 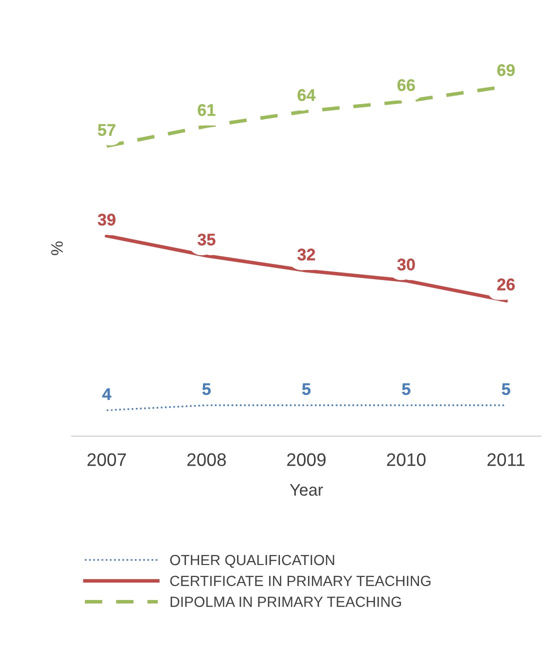 What do you see at coordinates (285, 601) in the screenshot?
I see `legend-label: DIPOLMA IN PRIMARY TEACHING` at bounding box center [285, 601].